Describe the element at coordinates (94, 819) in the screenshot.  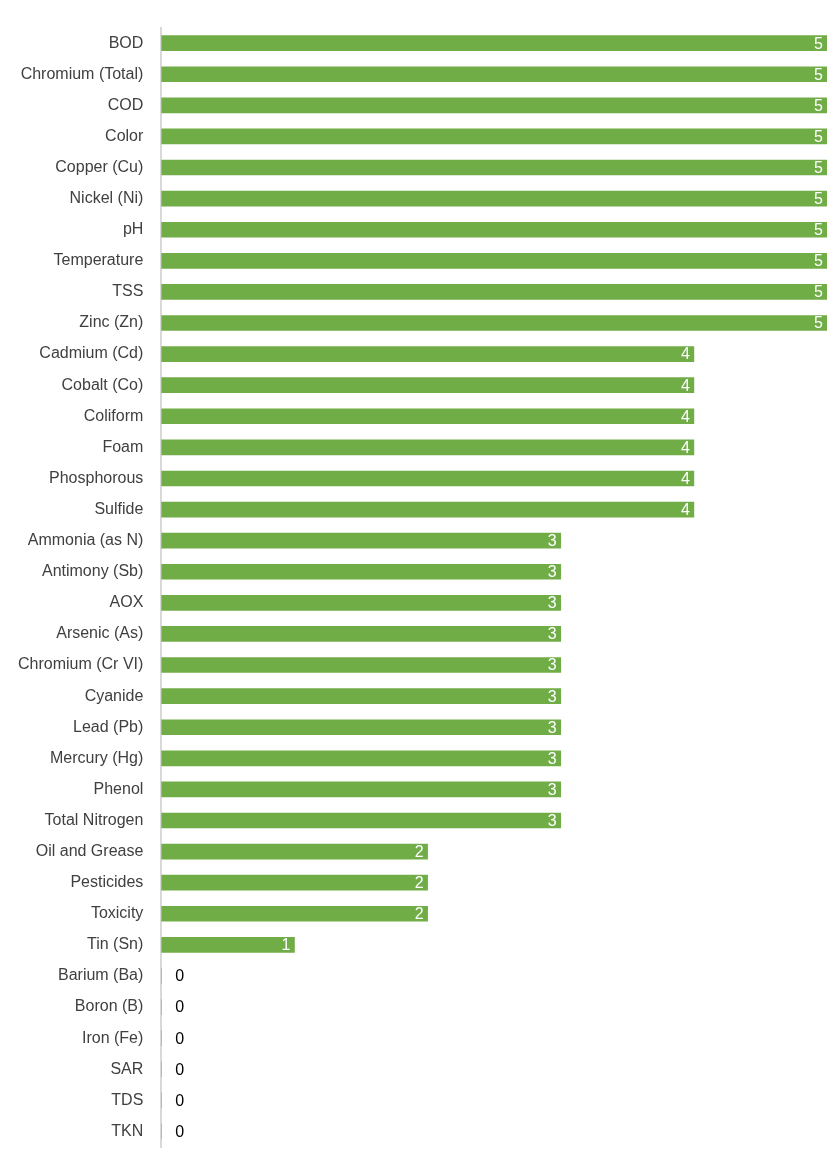
I see `y-tick-label: Total Nitrogen` at that location.